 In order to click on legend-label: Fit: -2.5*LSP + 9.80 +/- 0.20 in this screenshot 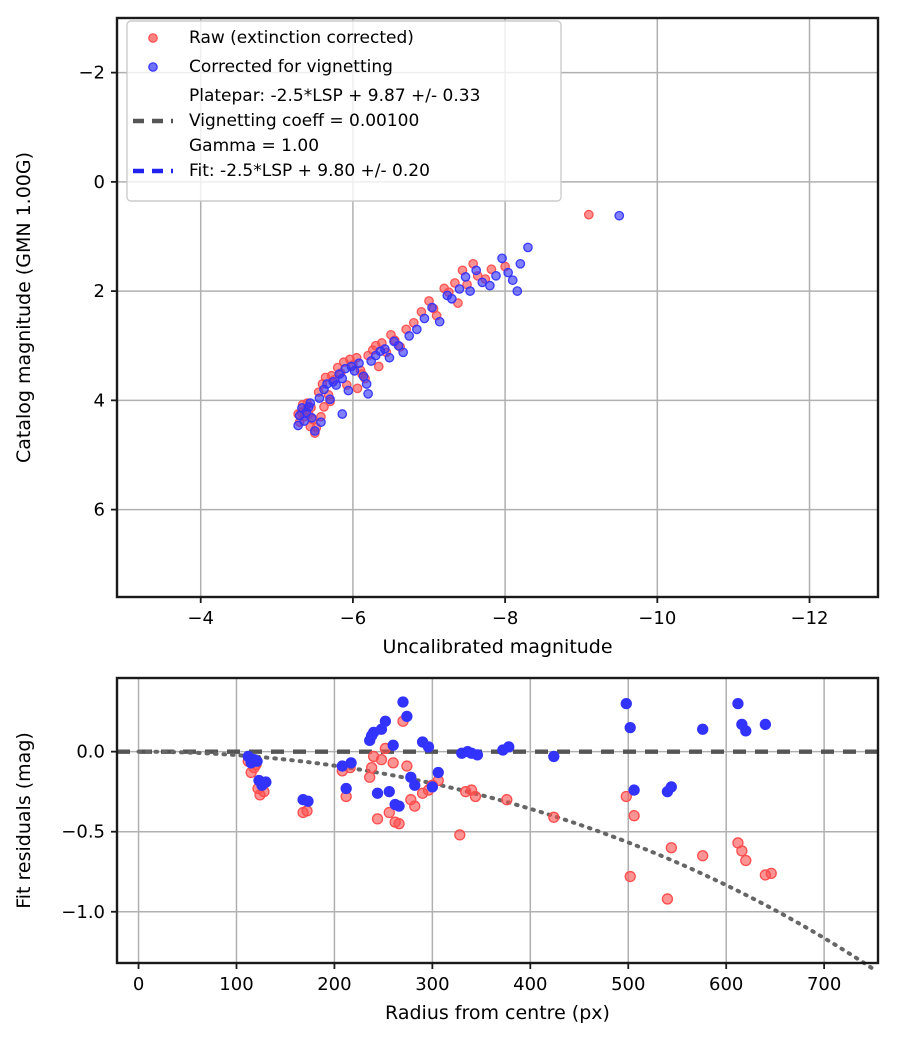, I will do `click(309, 171)`.